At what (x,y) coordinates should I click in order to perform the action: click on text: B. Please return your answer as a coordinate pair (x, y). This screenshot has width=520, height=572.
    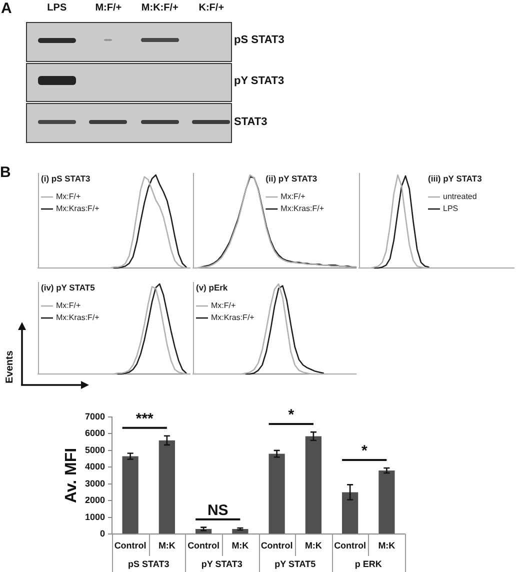
    Looking at the image, I should click on (5, 172).